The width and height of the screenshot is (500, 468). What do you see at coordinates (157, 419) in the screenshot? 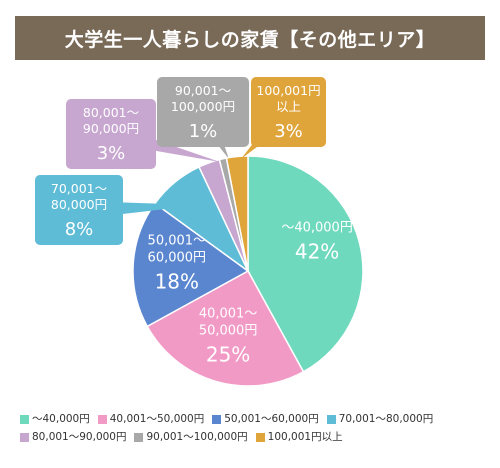
I see `legend-label: 40,001～50,000円` at bounding box center [157, 419].